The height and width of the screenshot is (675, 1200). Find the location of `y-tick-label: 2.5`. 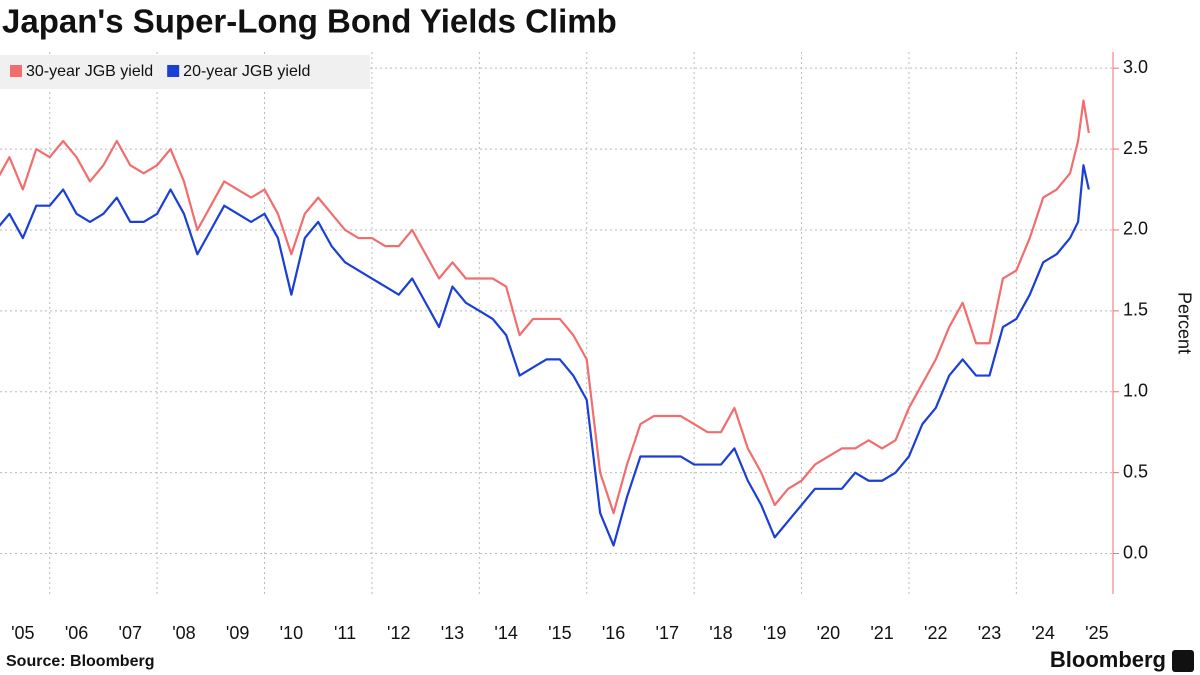

y-tick-label: 2.5 is located at coordinates (1135, 148).